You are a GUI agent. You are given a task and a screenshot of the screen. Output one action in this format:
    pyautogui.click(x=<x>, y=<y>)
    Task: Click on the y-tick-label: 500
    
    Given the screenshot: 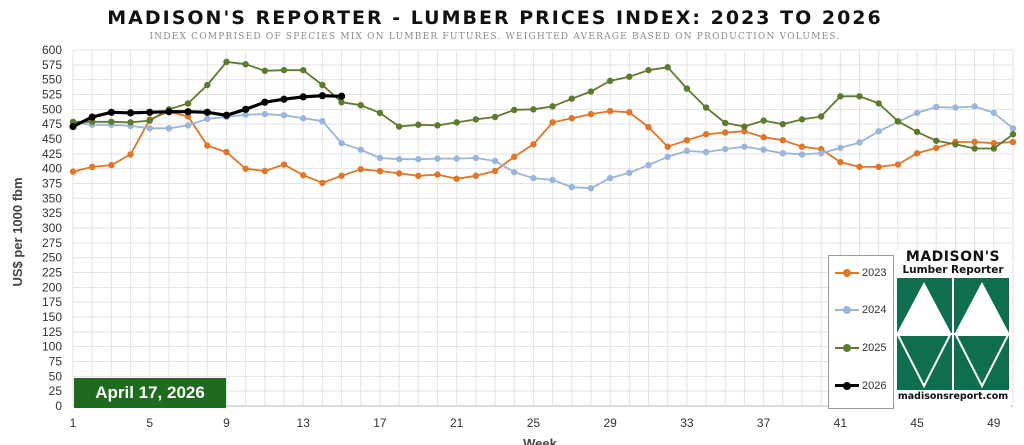 What is the action you would take?
    pyautogui.click(x=52, y=109)
    